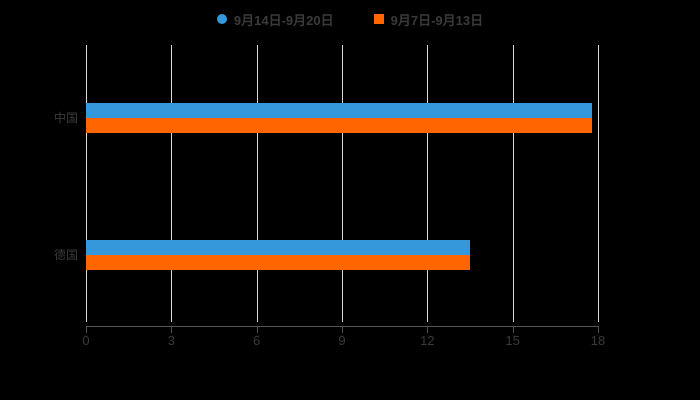 Image resolution: width=700 pixels, height=400 pixels. I want to click on x-axis-tick-label: 18, so click(598, 340).